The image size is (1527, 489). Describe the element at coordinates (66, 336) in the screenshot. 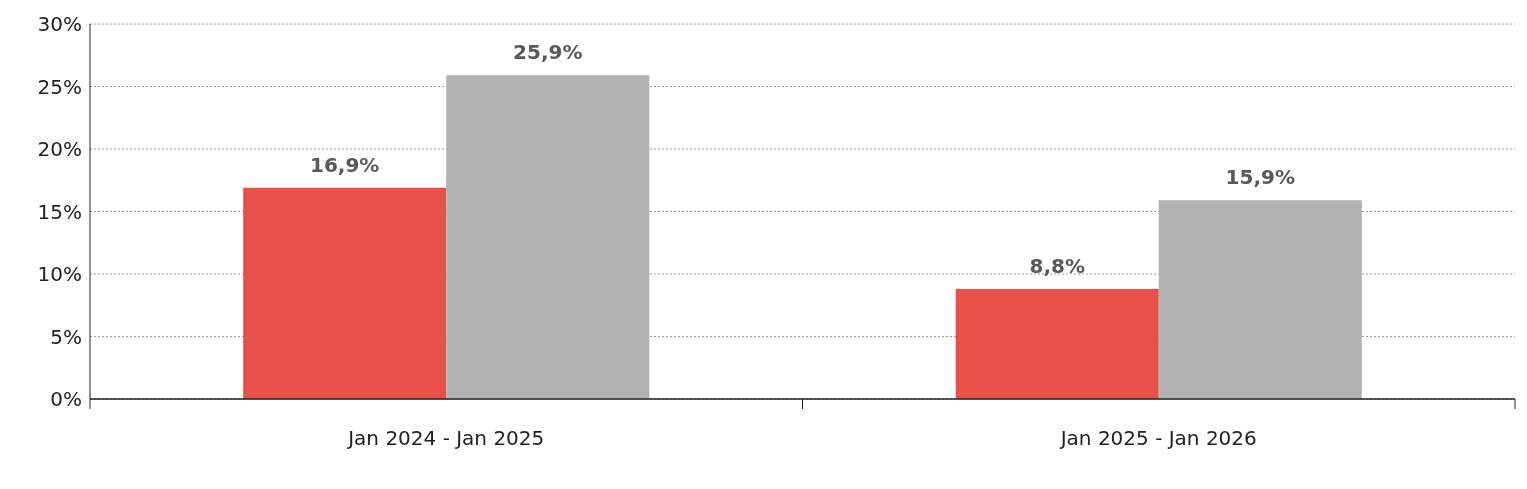

I see `y-tick-label: 5%` at that location.